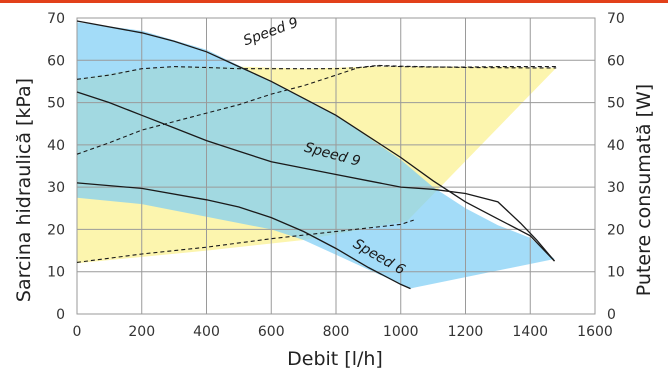  I want to click on y-tick-label: 40, so click(56, 146).